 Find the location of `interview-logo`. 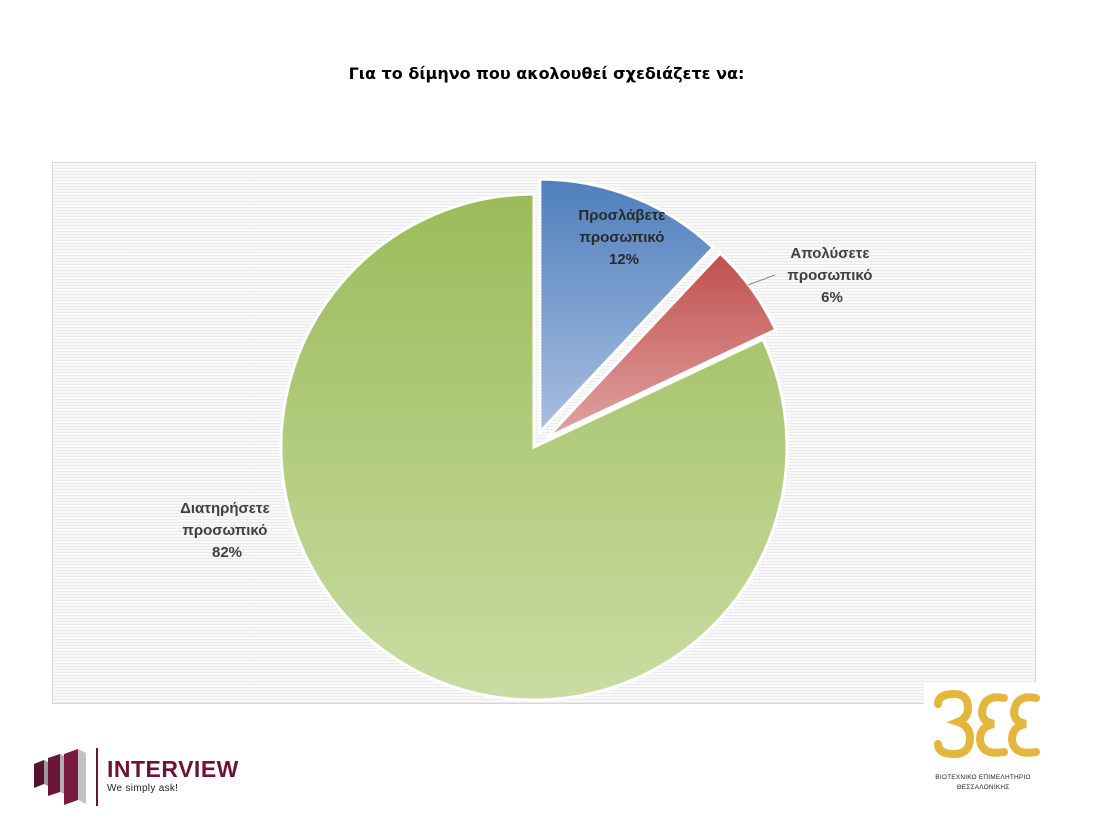

interview-logo is located at coordinates (66, 777).